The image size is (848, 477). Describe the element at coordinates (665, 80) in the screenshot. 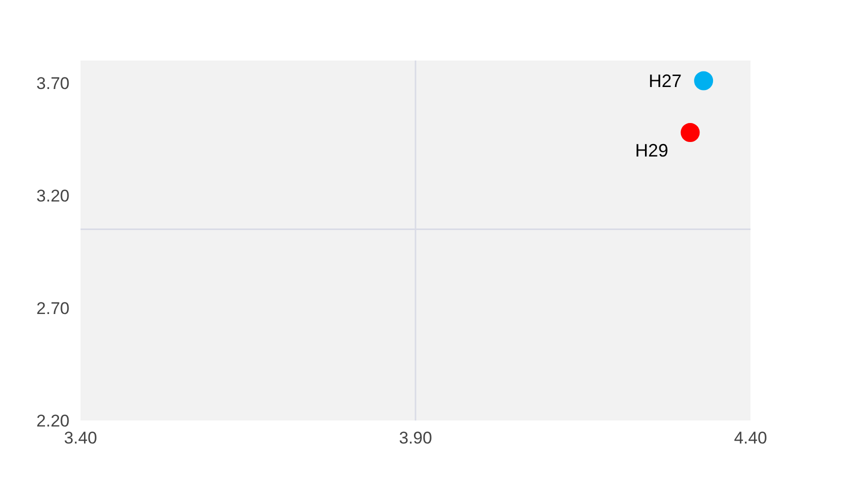

I see `series-label: H27` at that location.